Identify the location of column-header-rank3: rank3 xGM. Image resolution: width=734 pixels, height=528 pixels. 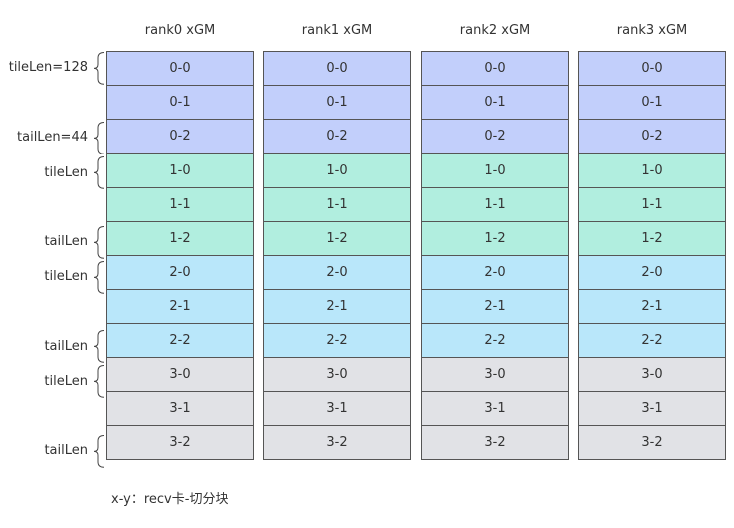
(652, 30).